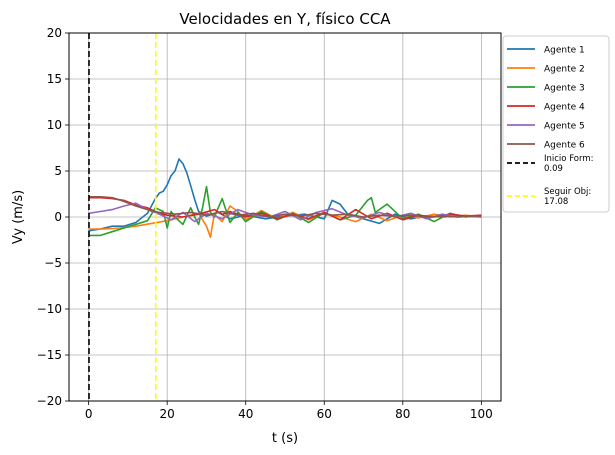 The image size is (615, 455). What do you see at coordinates (54, 125) in the screenshot?
I see `y-tick-label: 10` at bounding box center [54, 125].